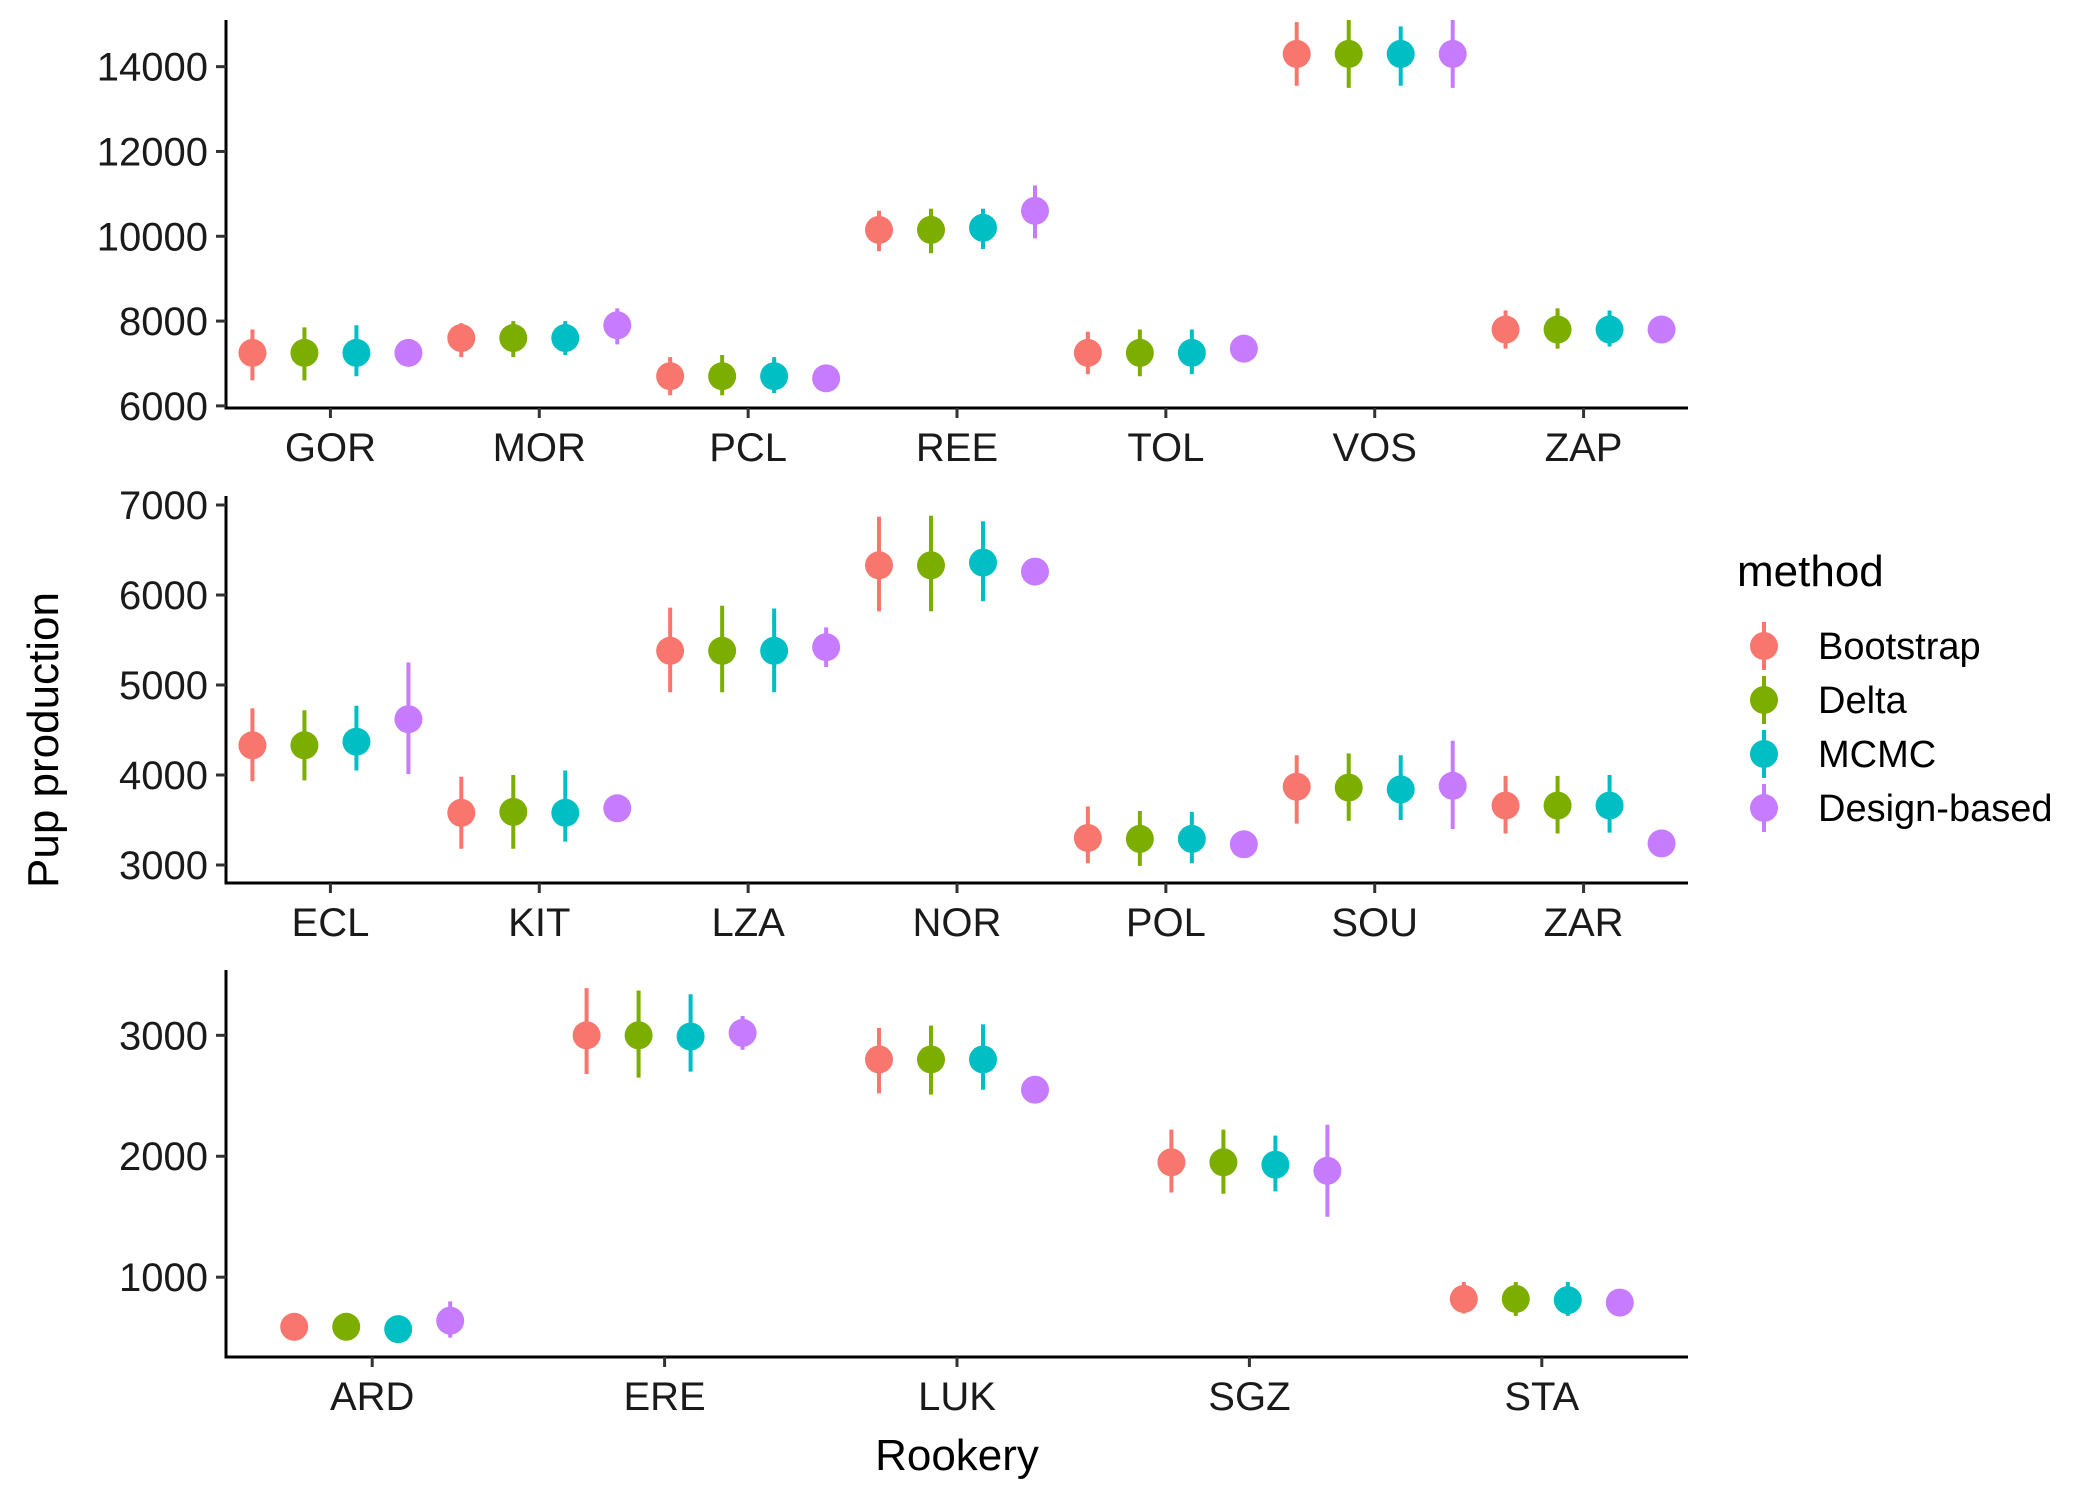 The width and height of the screenshot is (2099, 1499). Describe the element at coordinates (152, 152) in the screenshot. I see `y-tick-label: 12000` at that location.